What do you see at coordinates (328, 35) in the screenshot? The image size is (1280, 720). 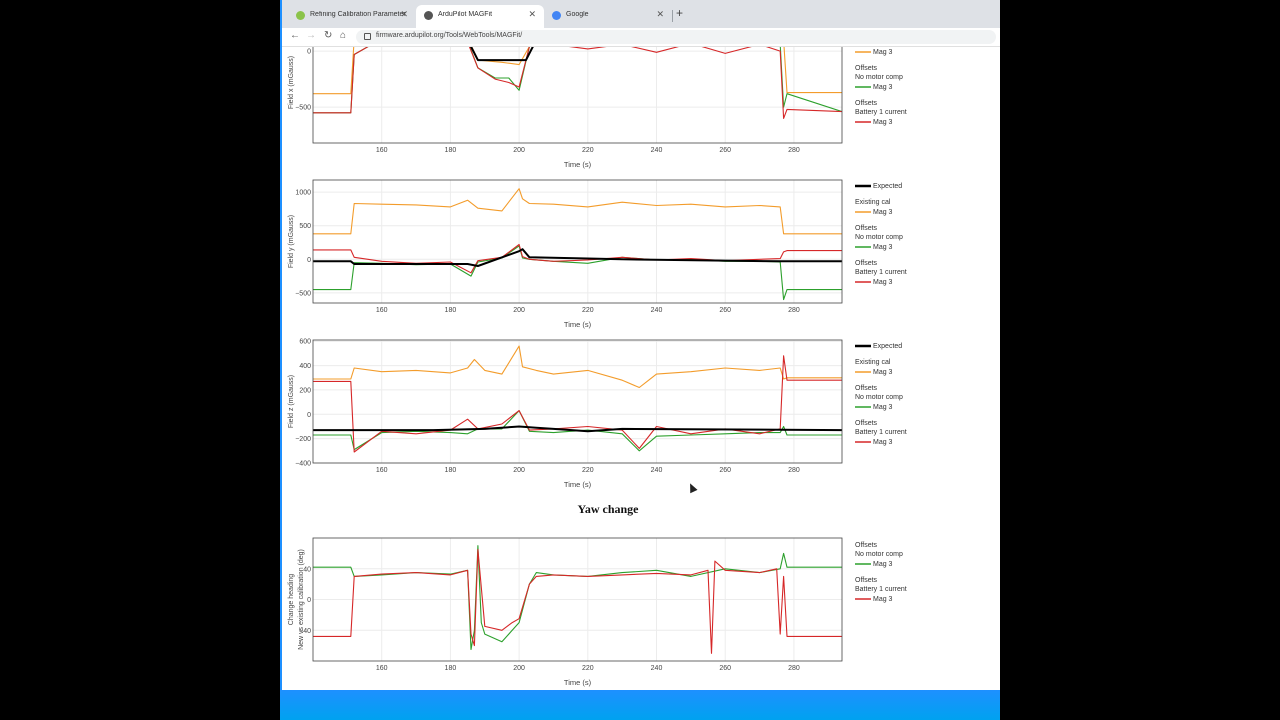 I see `reload-icon: ↻` at bounding box center [328, 35].